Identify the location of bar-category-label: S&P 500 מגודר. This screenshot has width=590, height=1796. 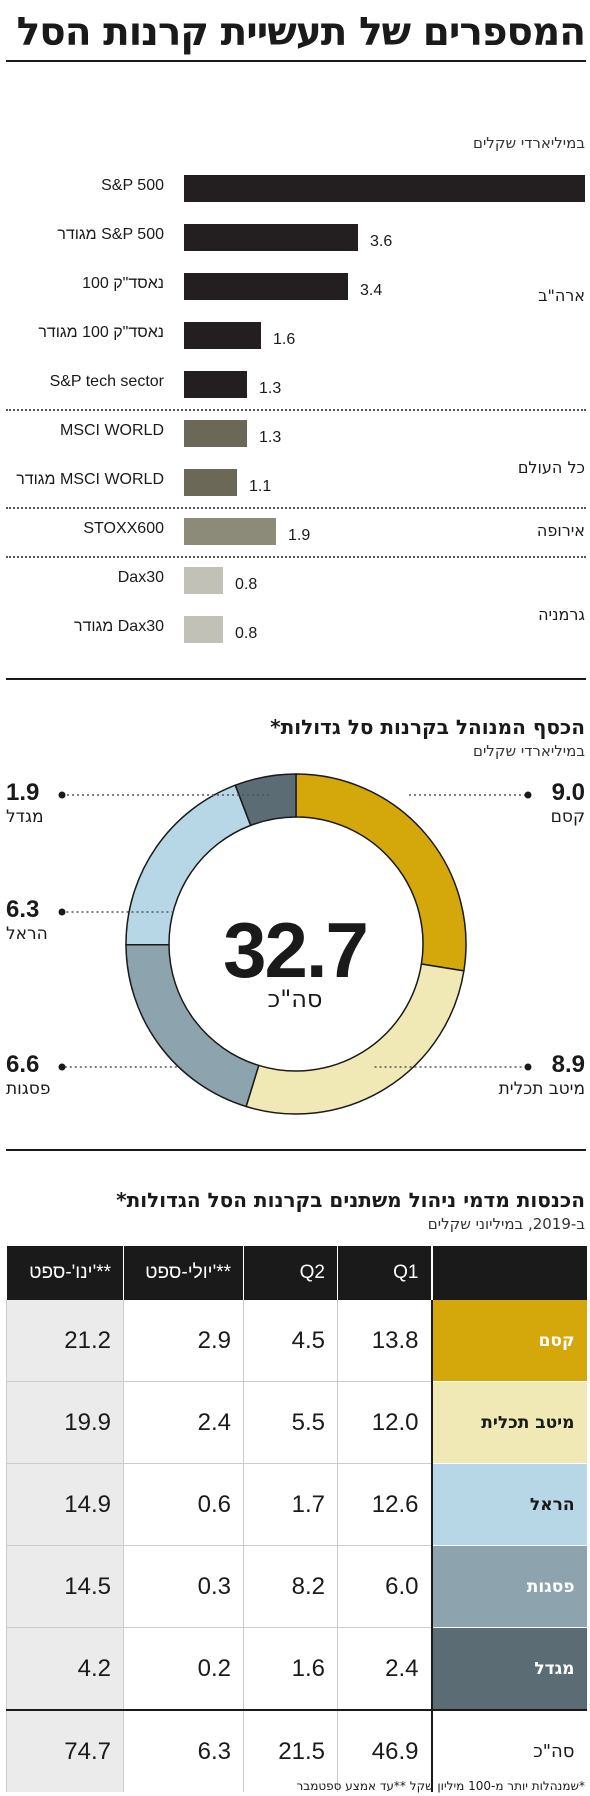
(110, 234).